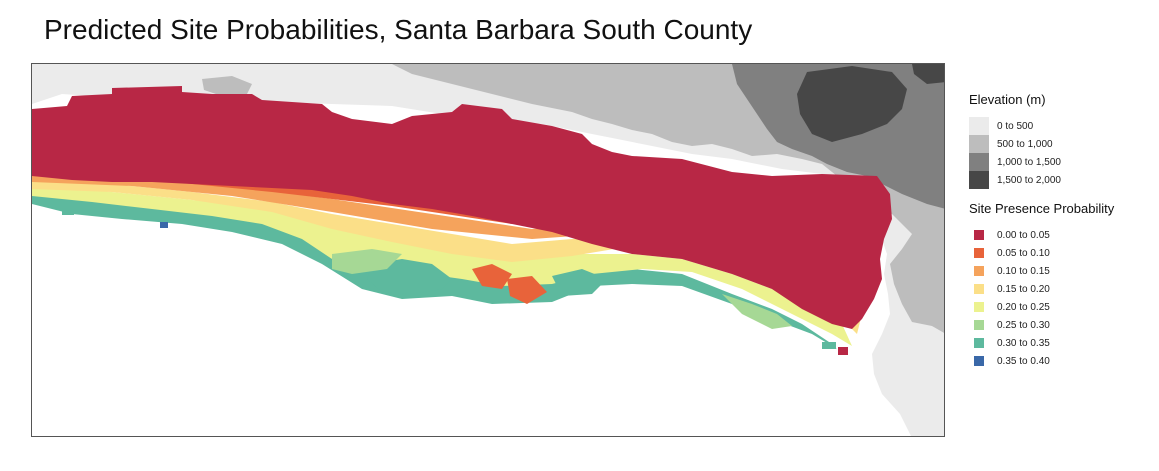 The width and height of the screenshot is (1159, 471). What do you see at coordinates (164, 225) in the screenshot?
I see `prob-cell-0.35-0.40` at bounding box center [164, 225].